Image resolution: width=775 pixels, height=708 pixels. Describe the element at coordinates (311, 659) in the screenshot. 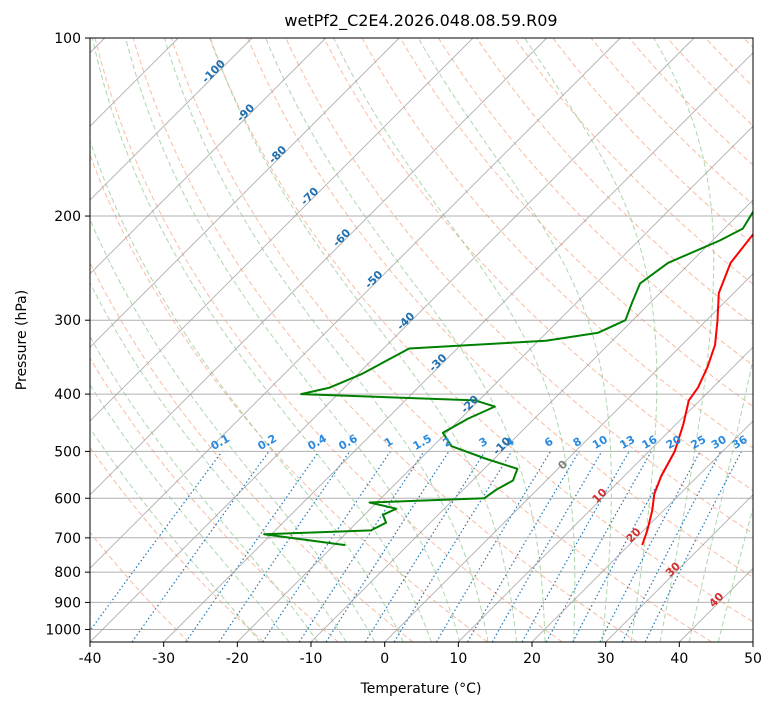

I see `x-tick-label: -10` at that location.